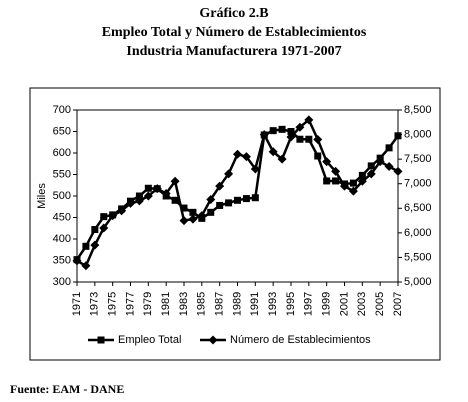  Describe the element at coordinates (380, 304) in the screenshot. I see `x-tick-label: 2005` at that location.